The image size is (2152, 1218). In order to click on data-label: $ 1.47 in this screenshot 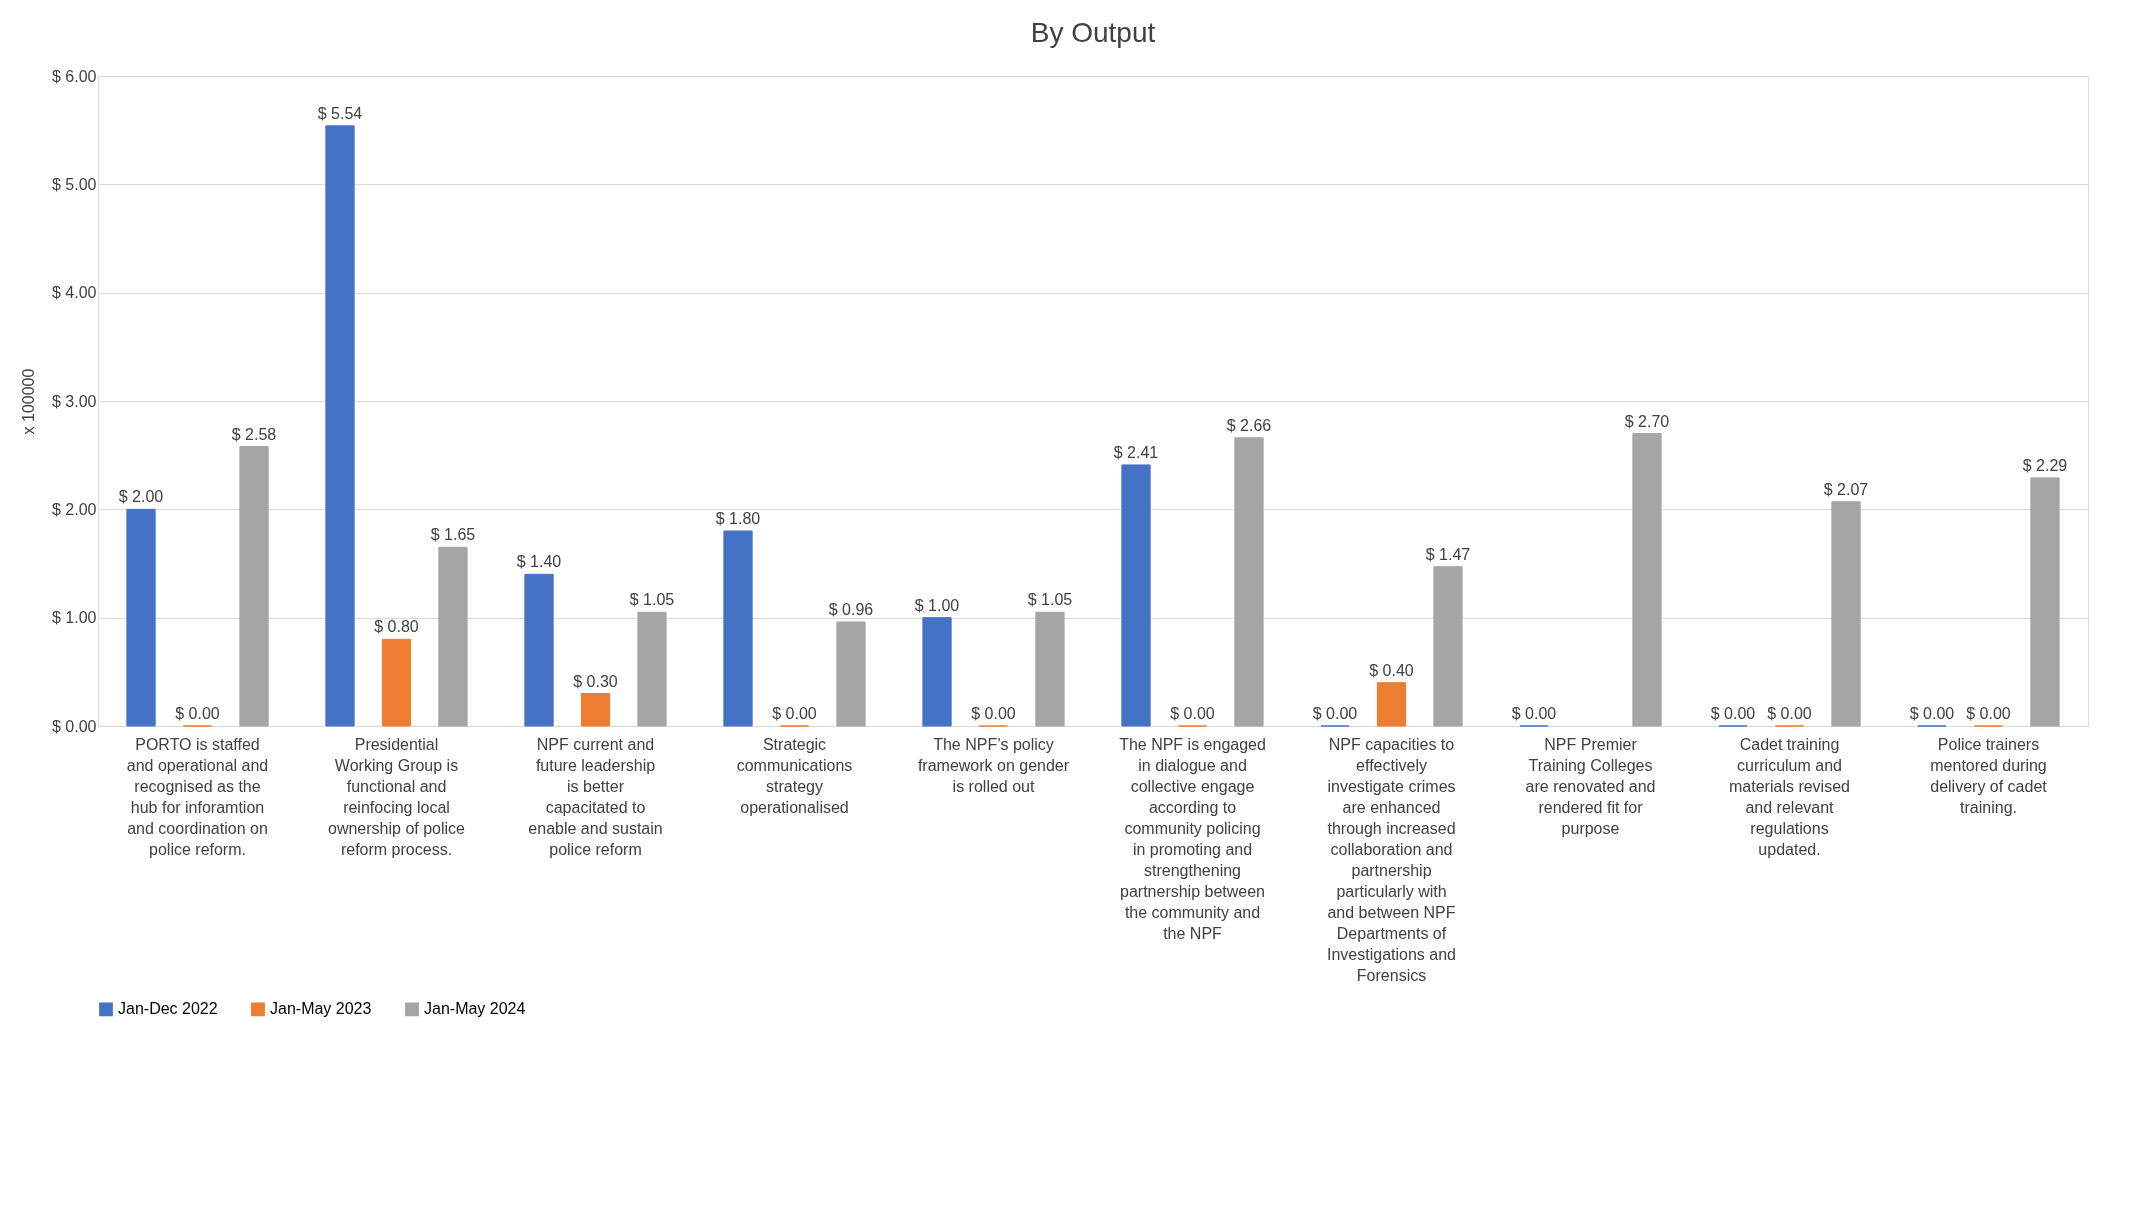, I will do `click(1448, 554)`.